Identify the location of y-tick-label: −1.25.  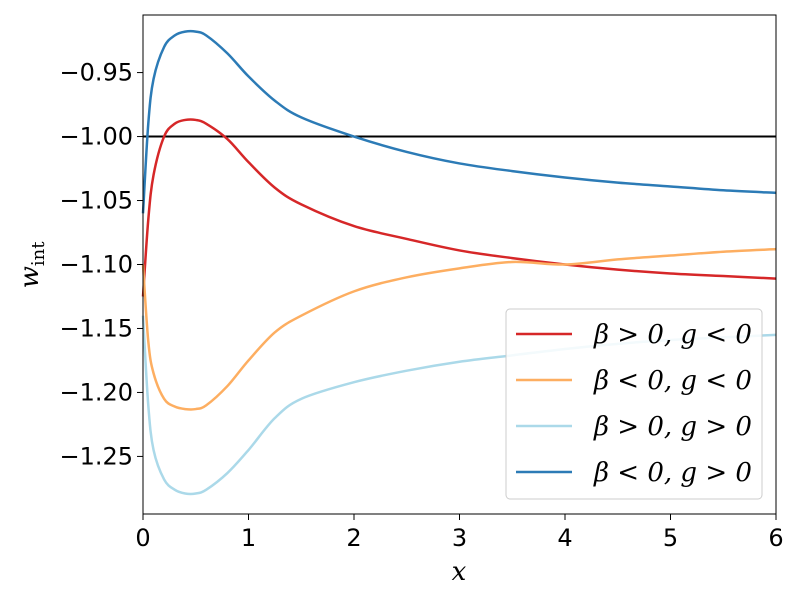
(96, 456).